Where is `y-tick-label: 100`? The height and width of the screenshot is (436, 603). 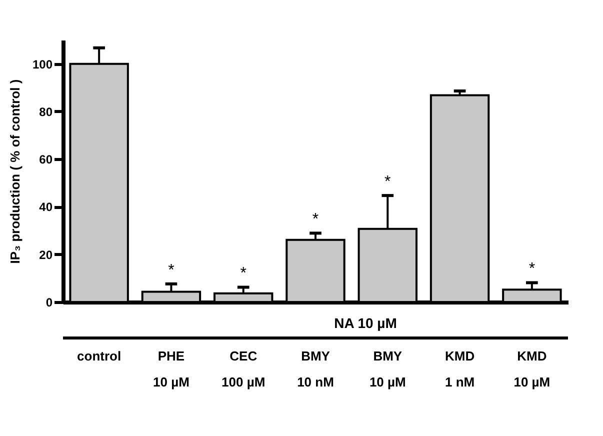 y-tick-label: 100 is located at coordinates (42, 64).